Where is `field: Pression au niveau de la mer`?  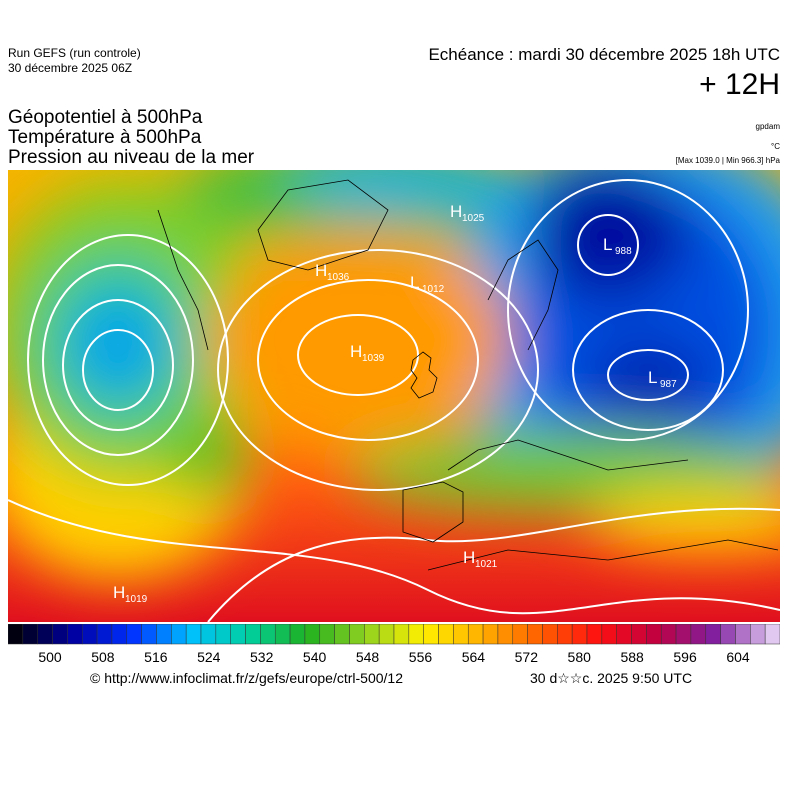
field: Pression au niveau de la mer is located at coordinates (131, 157).